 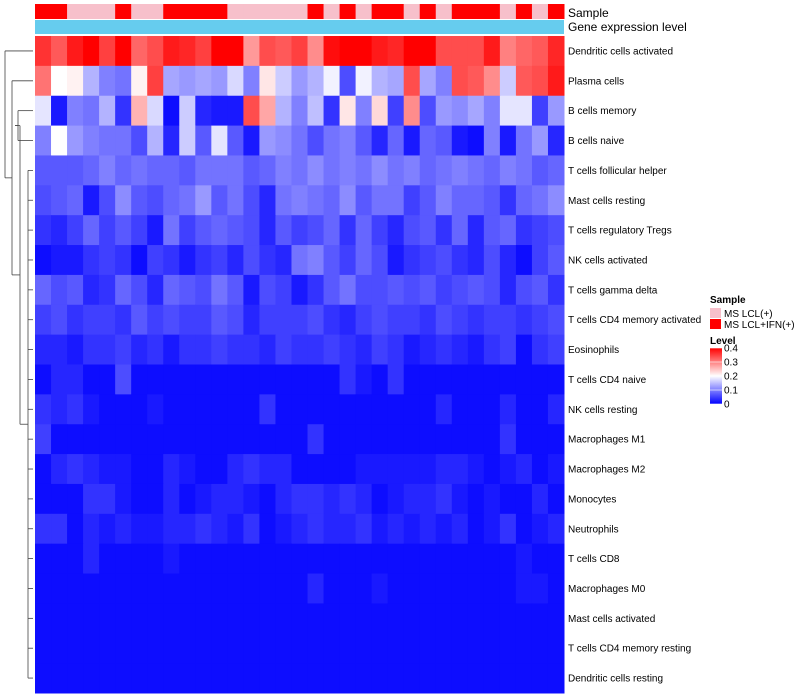 What do you see at coordinates (607, 440) in the screenshot?
I see `row-label: Macrophages M1` at bounding box center [607, 440].